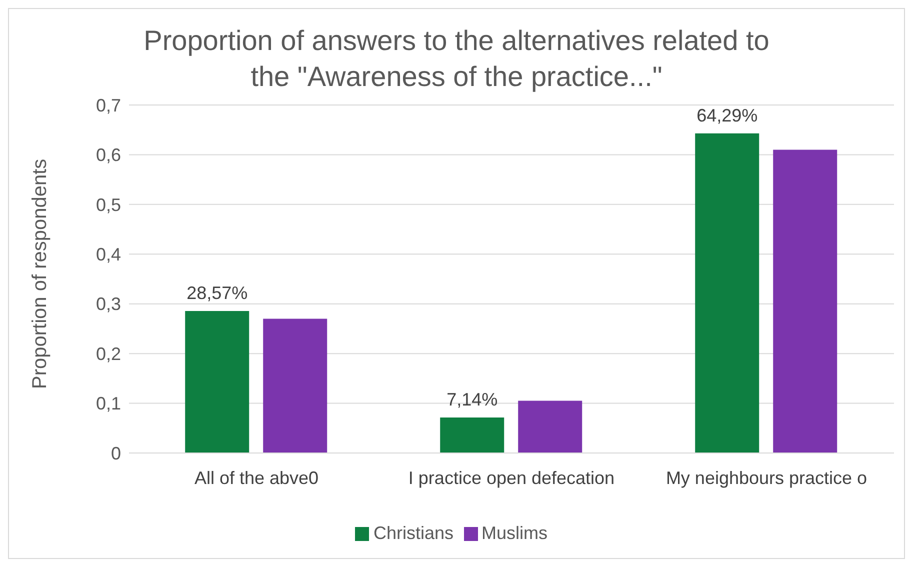  What do you see at coordinates (108, 254) in the screenshot?
I see `y-tick-label: 0,4` at bounding box center [108, 254].